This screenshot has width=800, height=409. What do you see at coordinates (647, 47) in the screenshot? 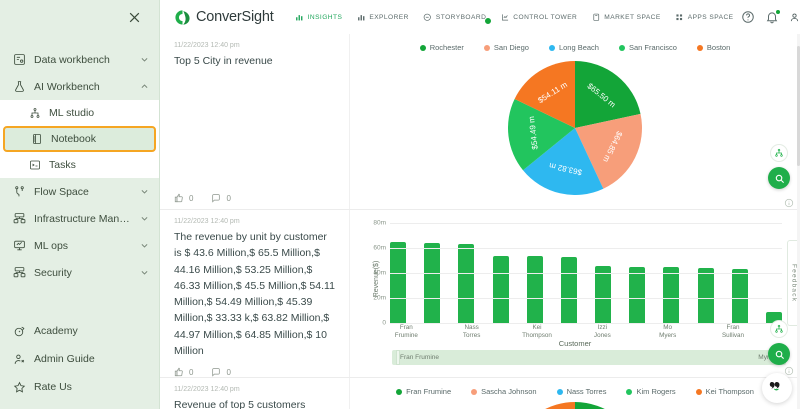
I see `legend-item: San Francisco` at bounding box center [647, 47].